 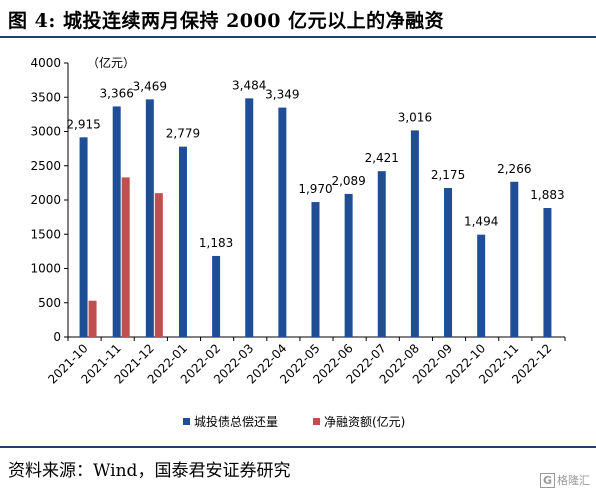 I want to click on source-note: 资料来源：Wind，国泰君安证券研究, so click(x=149, y=471).